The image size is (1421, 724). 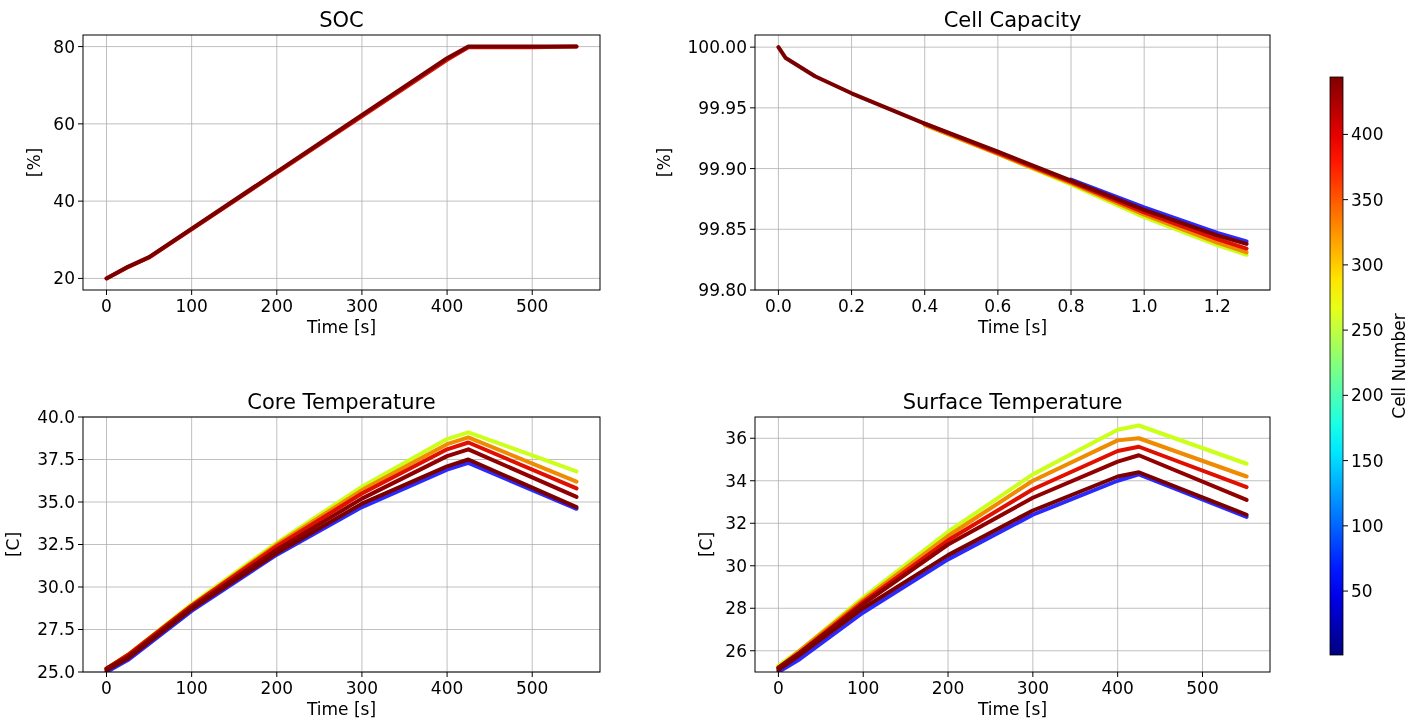 What do you see at coordinates (1399, 366) in the screenshot?
I see `color-bar-title: Cell Number` at bounding box center [1399, 366].